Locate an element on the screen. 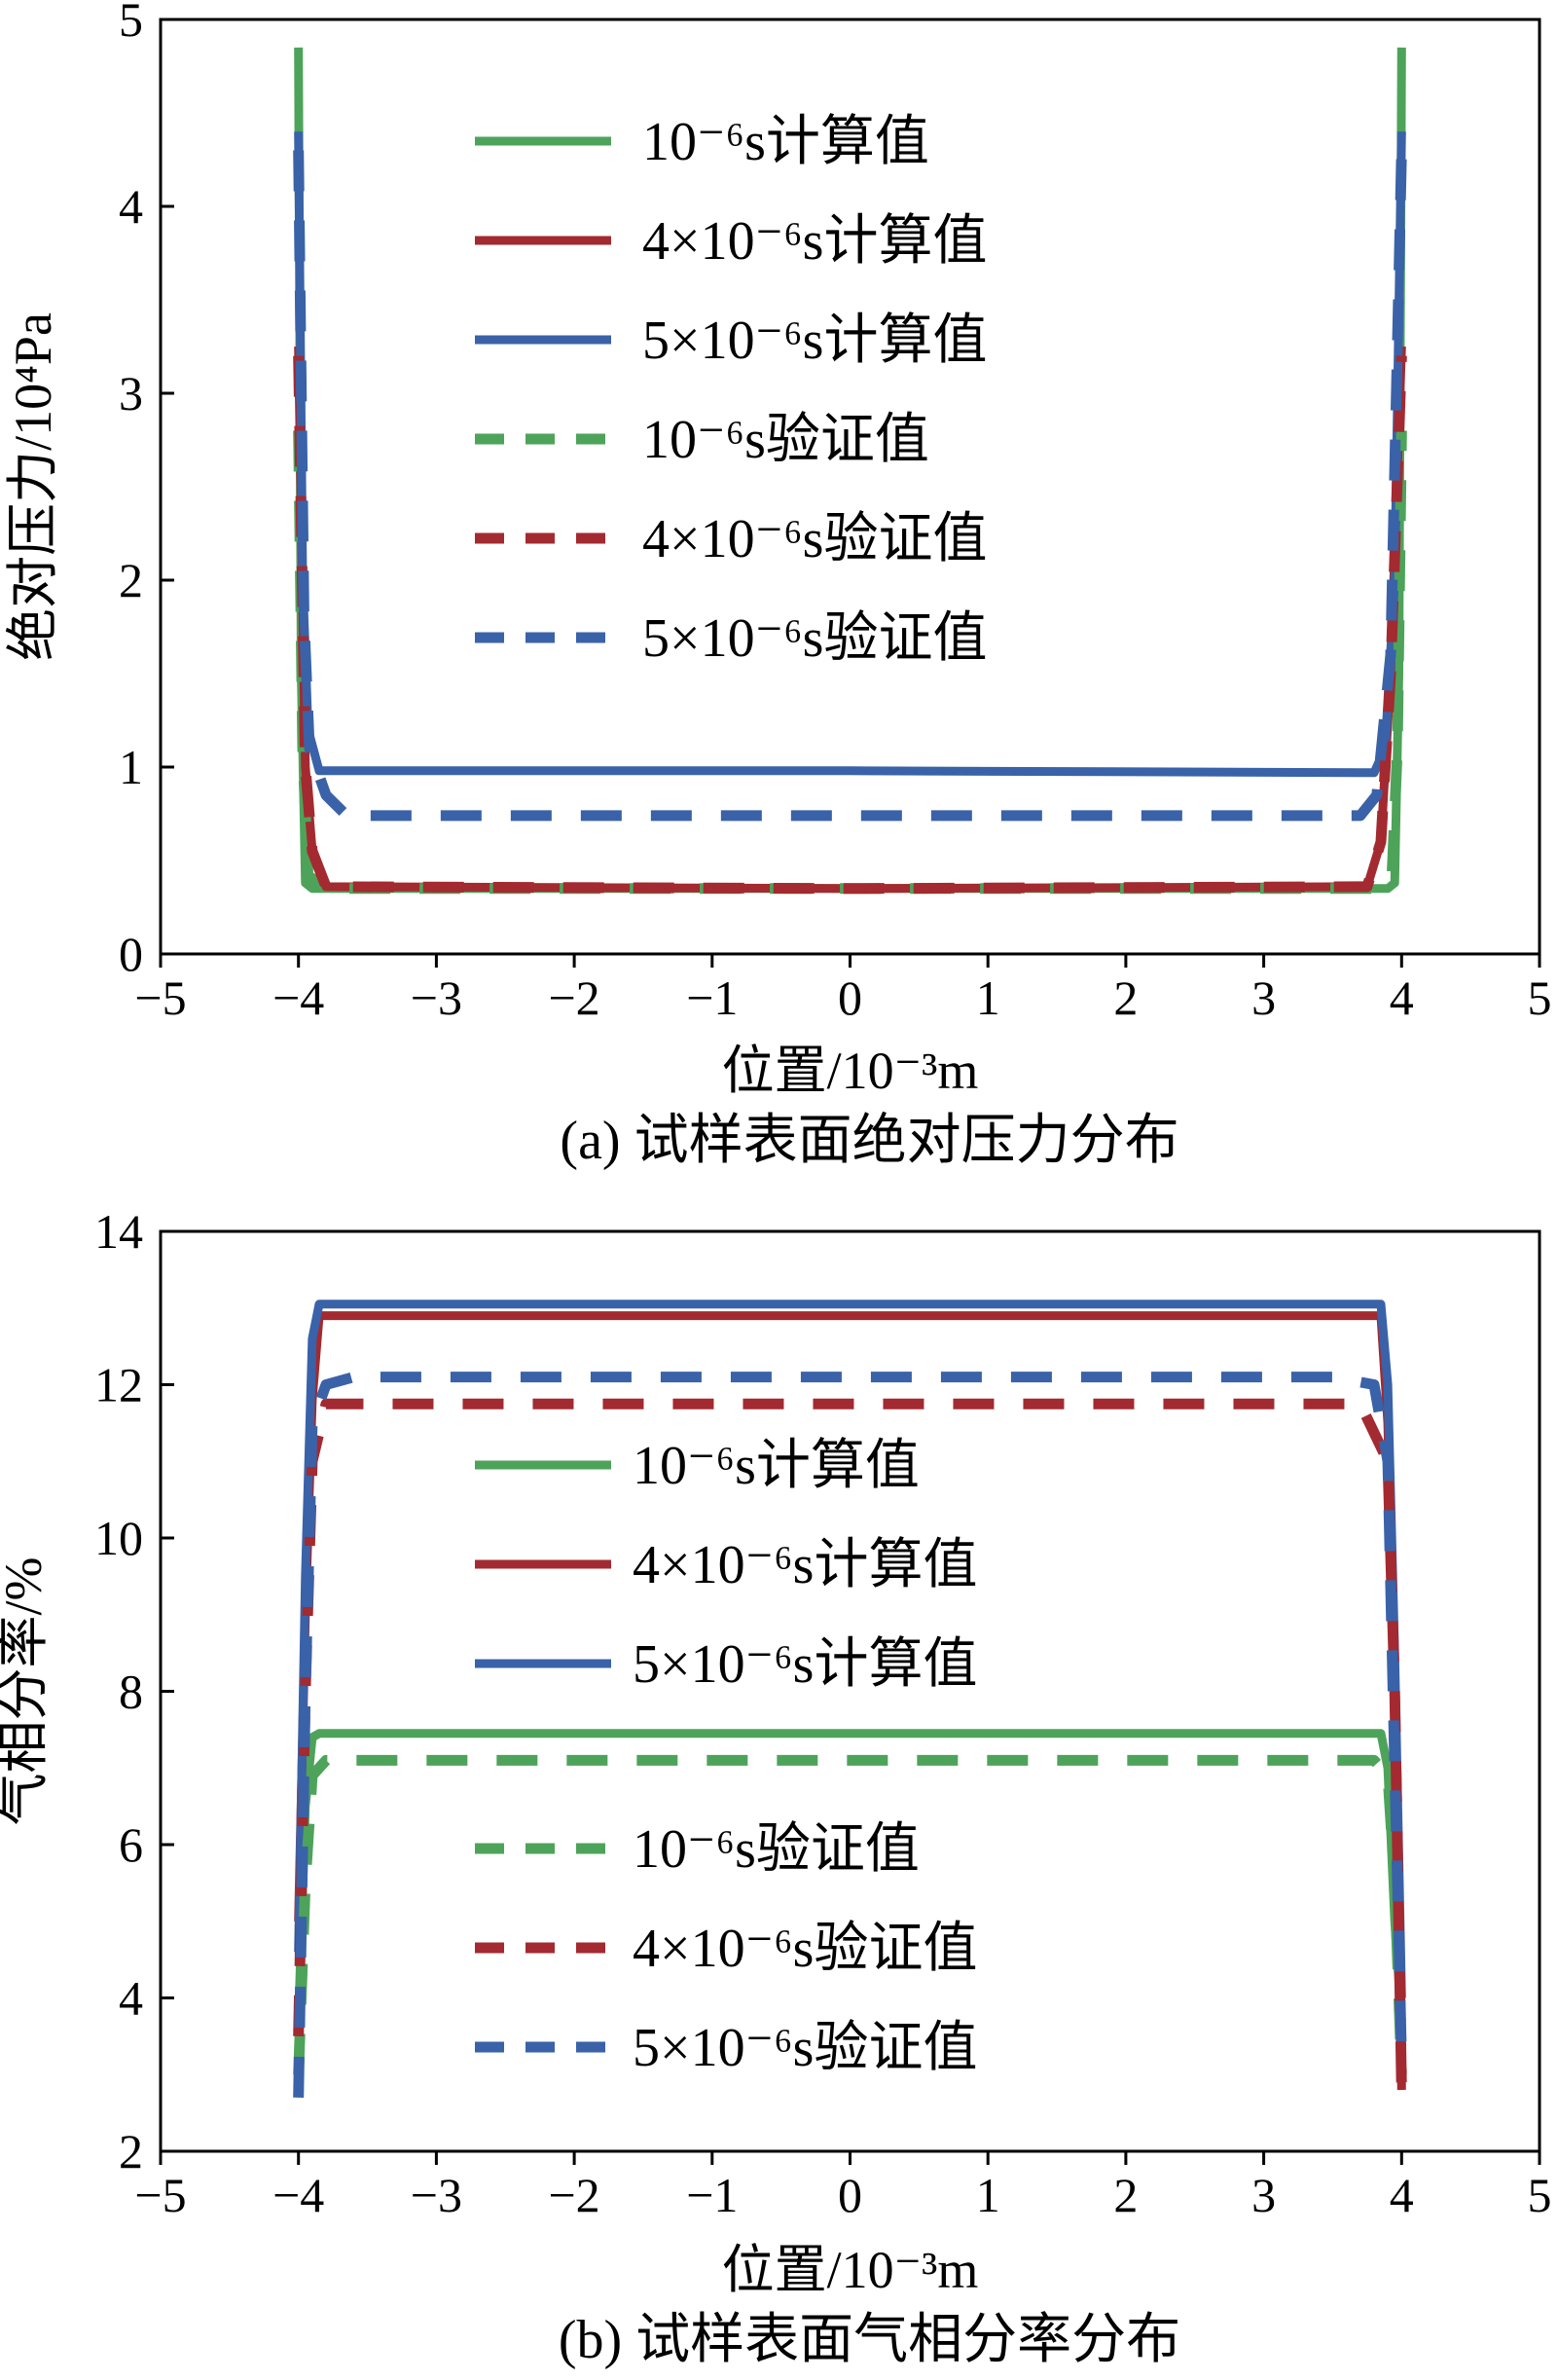  figure-caption: (a) 试样表面绝对压力分布 is located at coordinates (869, 1141).